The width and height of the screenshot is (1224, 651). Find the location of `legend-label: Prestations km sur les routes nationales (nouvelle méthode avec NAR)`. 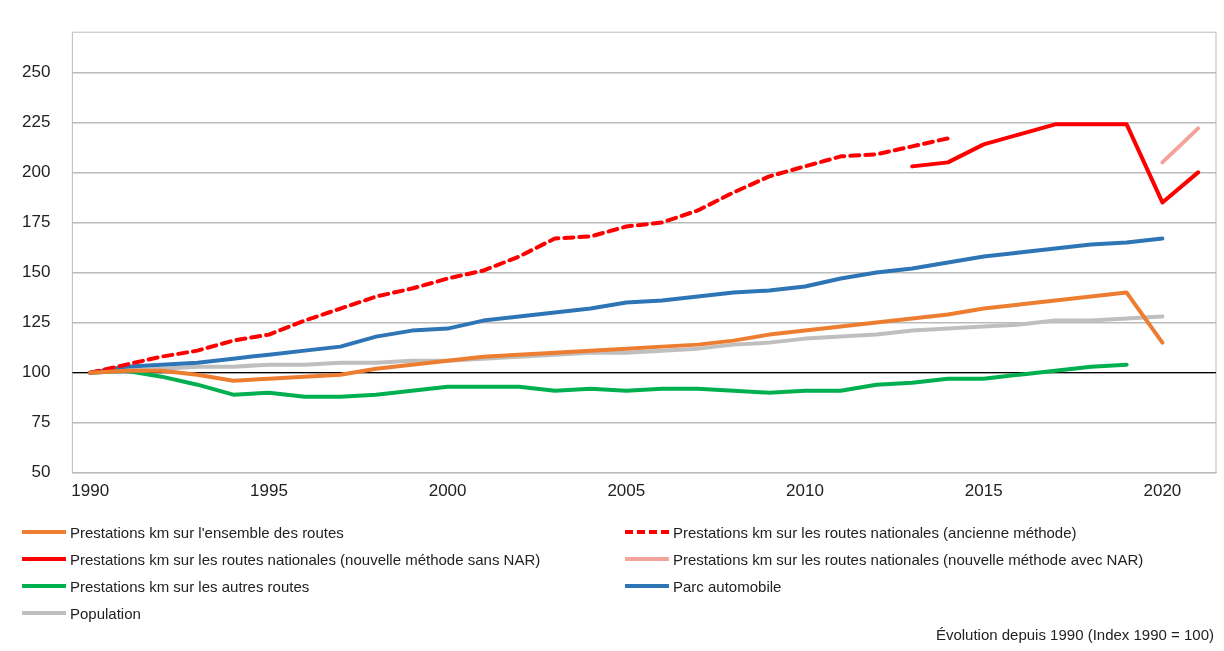

legend-label: Prestations km sur les routes nationales (nouvelle méthode avec NAR) is located at coordinates (908, 559).